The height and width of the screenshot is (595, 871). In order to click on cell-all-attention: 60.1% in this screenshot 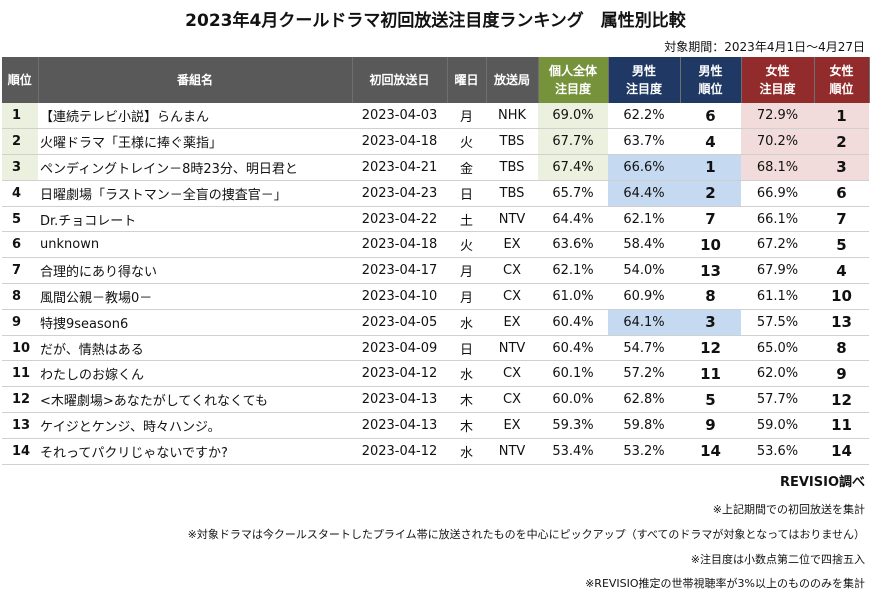, I will do `click(573, 374)`.